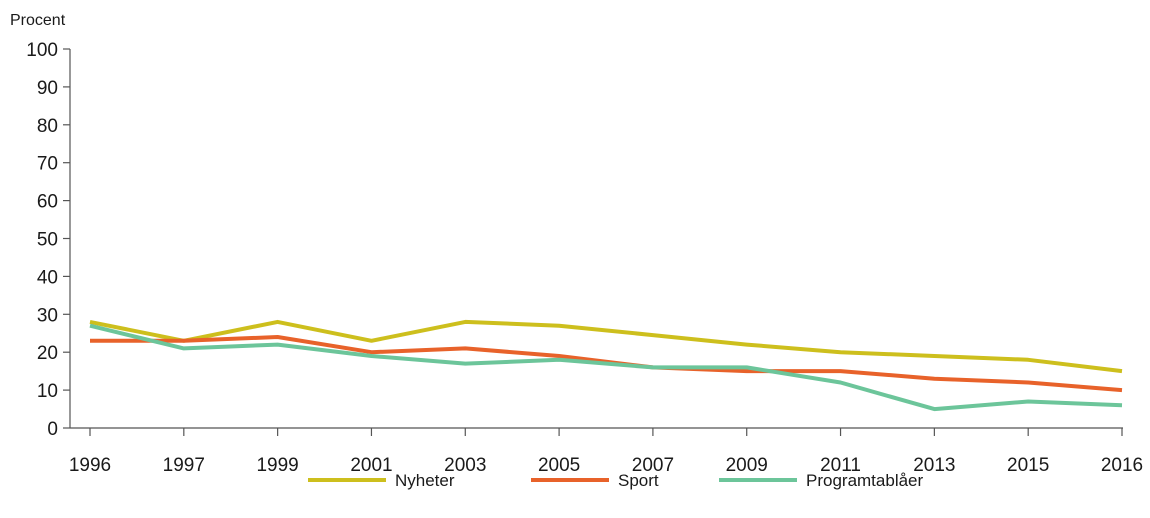 This screenshot has height=518, width=1150. I want to click on x-tick-label: 1997, so click(184, 465).